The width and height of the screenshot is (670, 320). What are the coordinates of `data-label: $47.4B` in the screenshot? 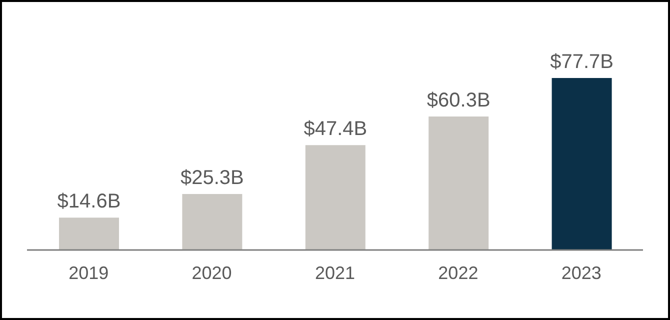 It's located at (336, 129).